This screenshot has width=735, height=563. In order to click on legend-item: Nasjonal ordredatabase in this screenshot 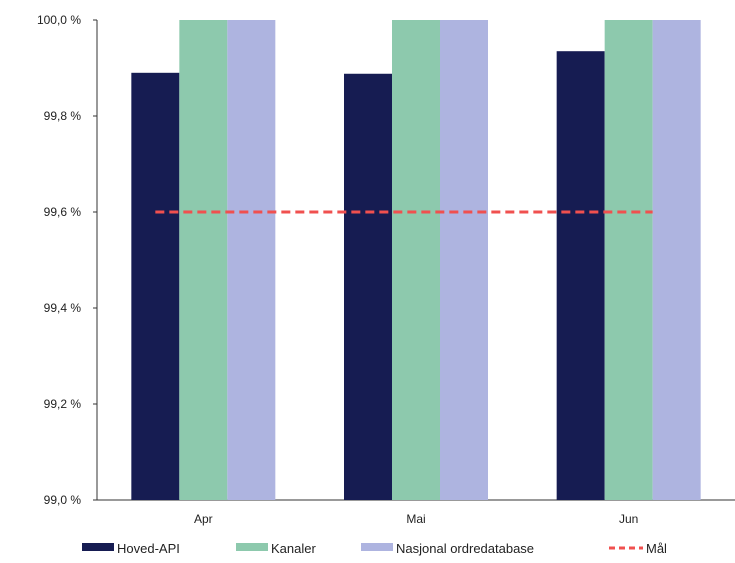, I will do `click(447, 548)`.